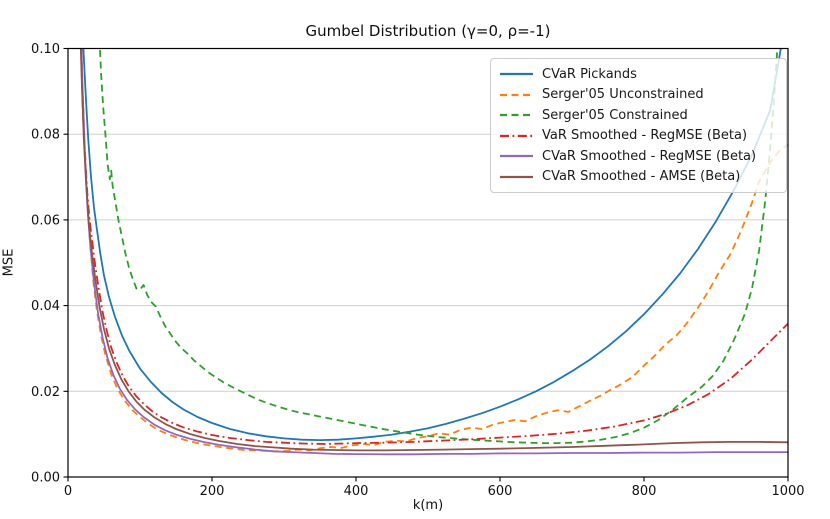 The height and width of the screenshot is (519, 830). What do you see at coordinates (45, 49) in the screenshot?
I see `y-tick-label: 0.10` at bounding box center [45, 49].